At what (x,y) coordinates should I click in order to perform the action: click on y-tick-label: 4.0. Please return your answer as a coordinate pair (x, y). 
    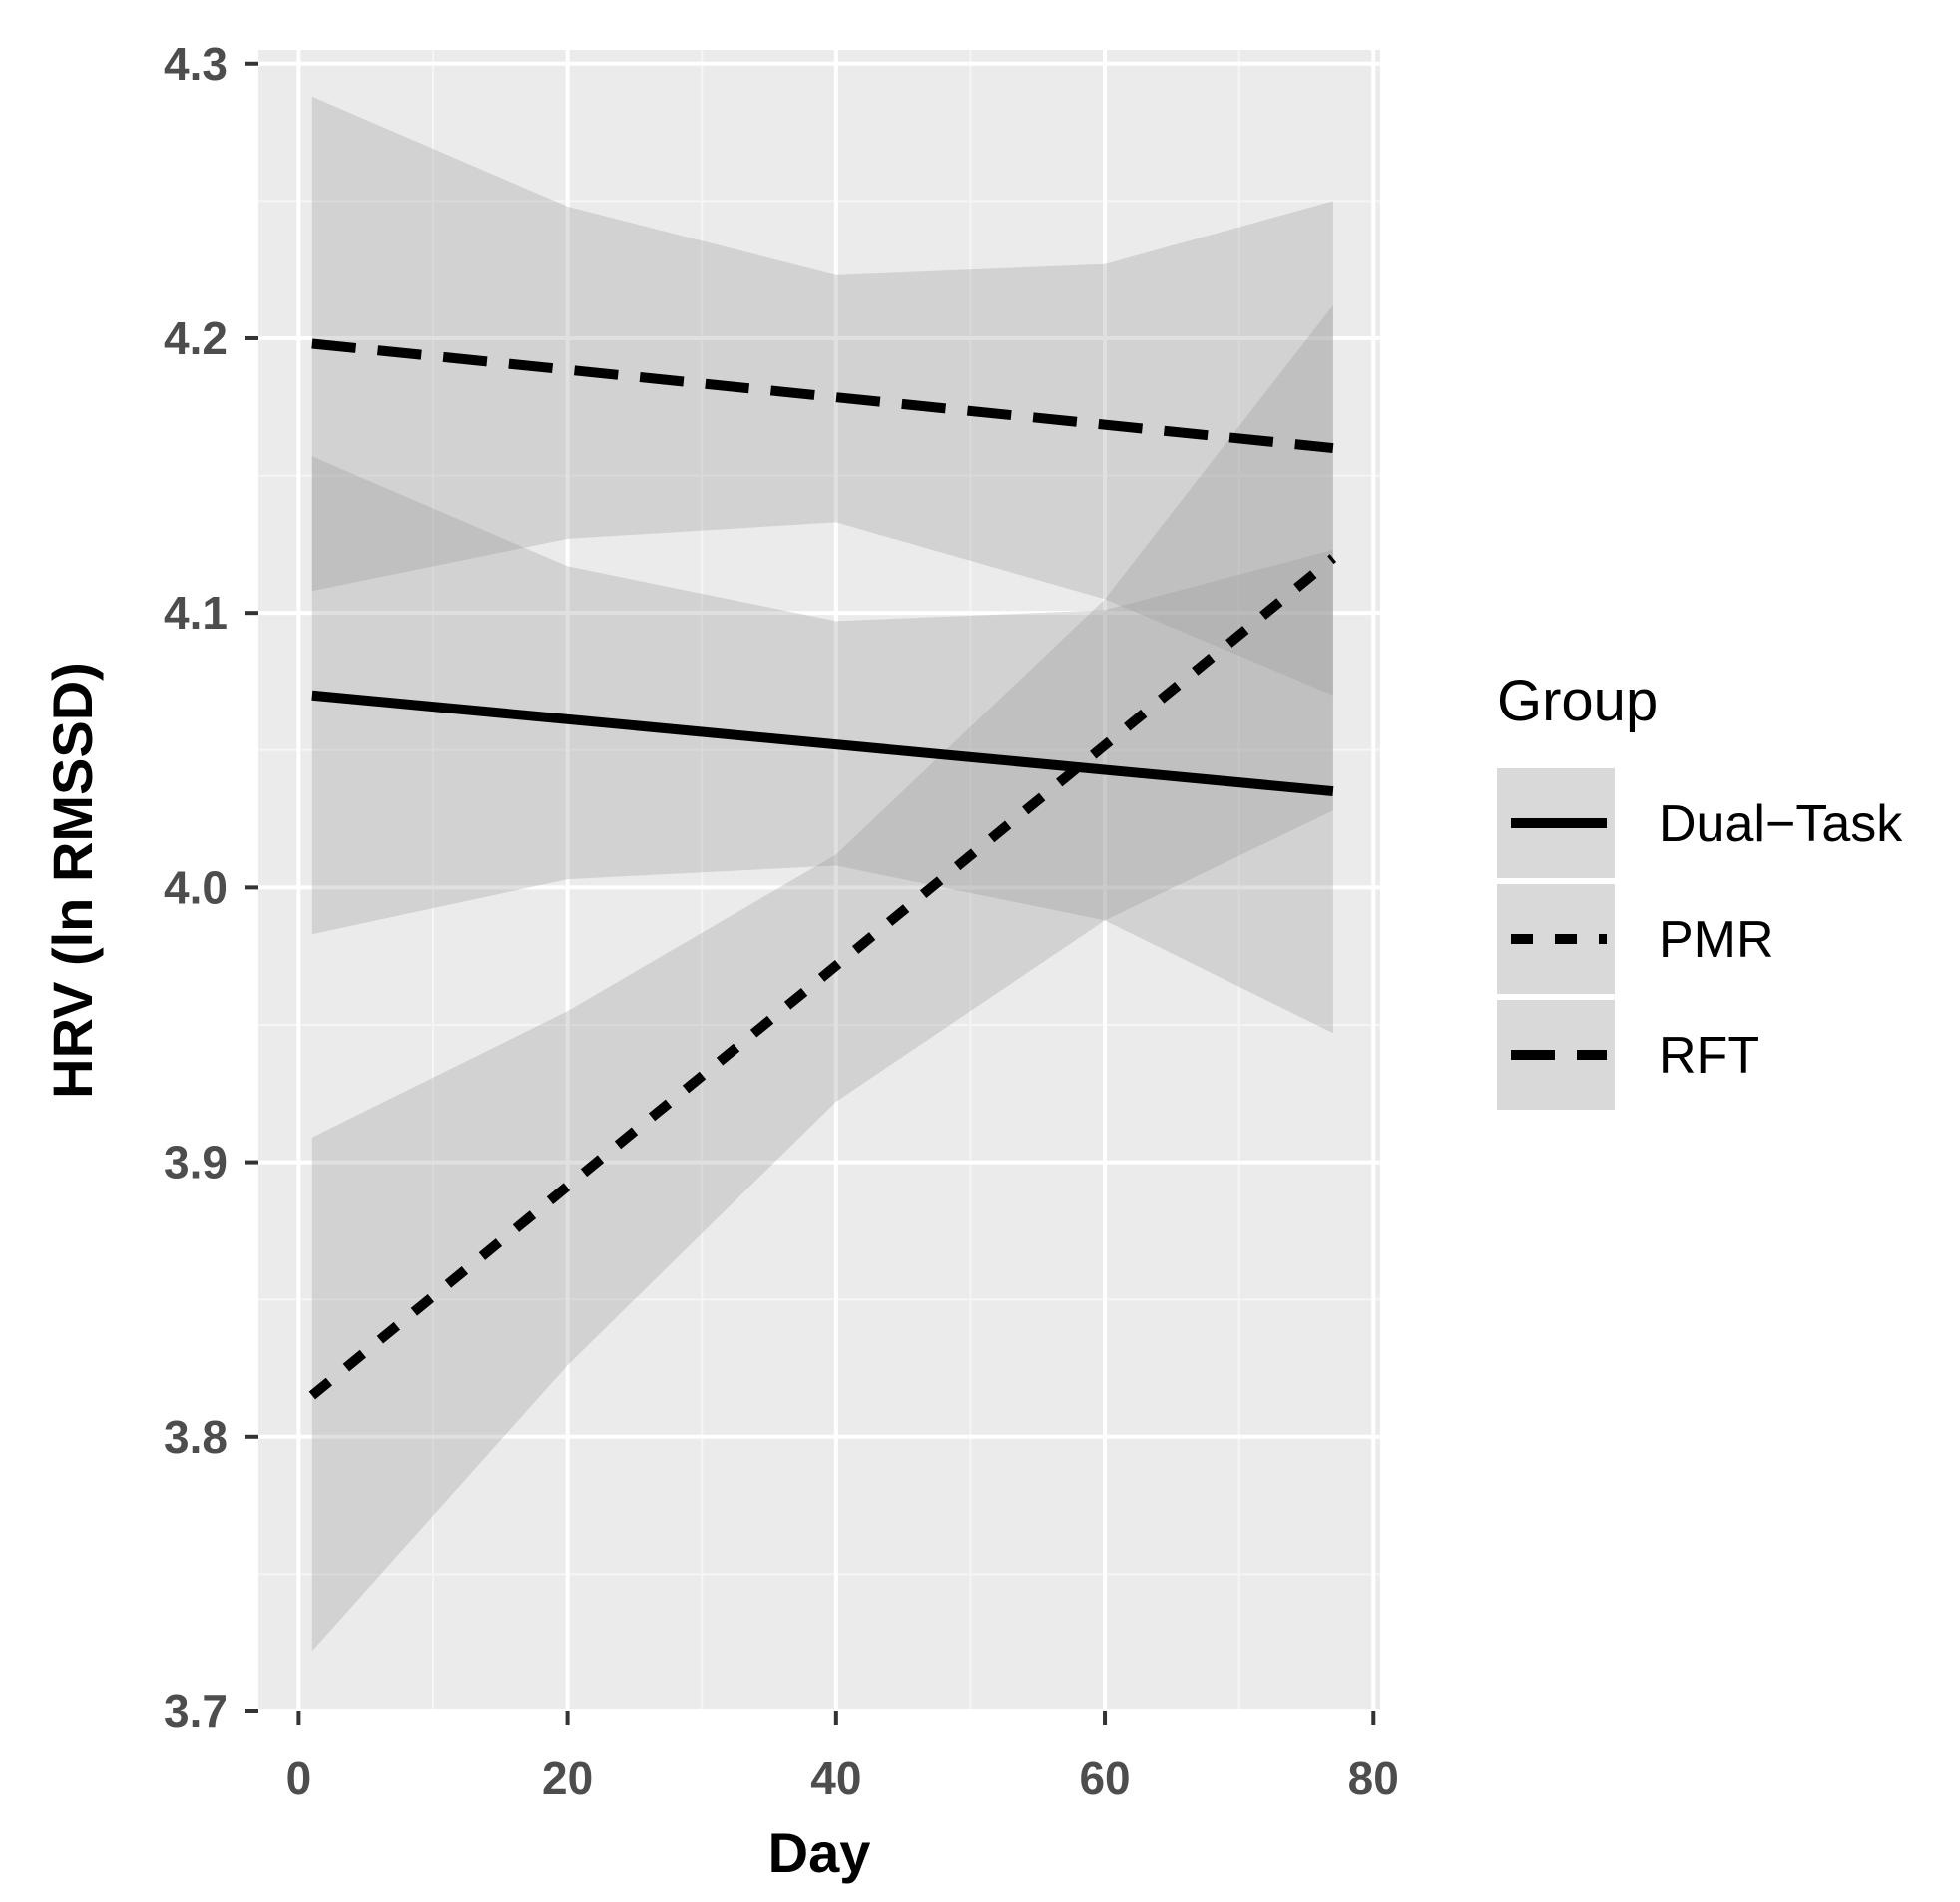
    Looking at the image, I should click on (196, 887).